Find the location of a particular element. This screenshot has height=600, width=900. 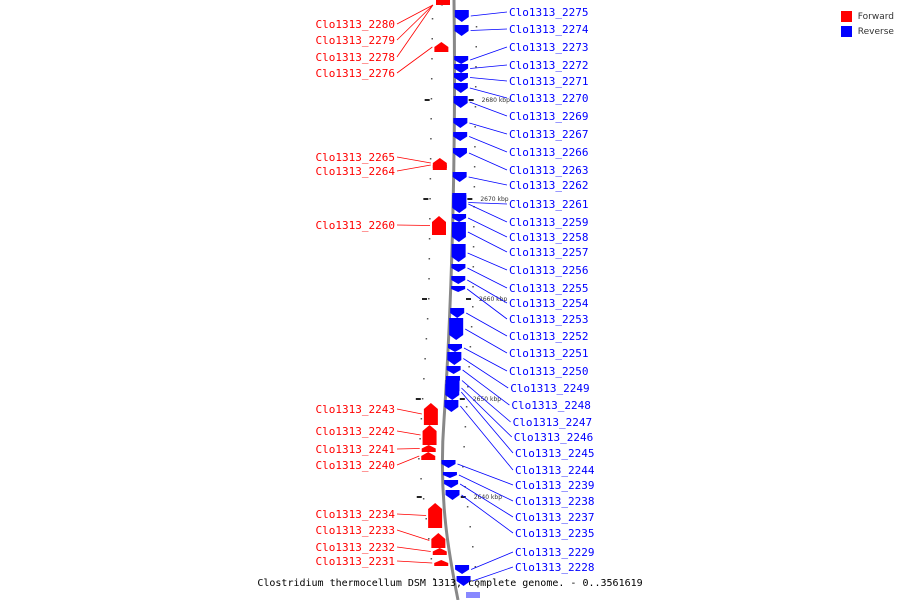

reverse-gene-label: Clo1313_2257 is located at coordinates (548, 252).